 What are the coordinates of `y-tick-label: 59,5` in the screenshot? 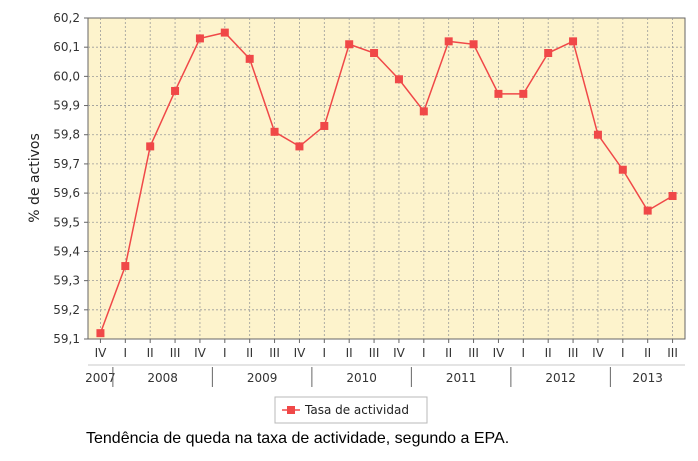 It's located at (66, 222).